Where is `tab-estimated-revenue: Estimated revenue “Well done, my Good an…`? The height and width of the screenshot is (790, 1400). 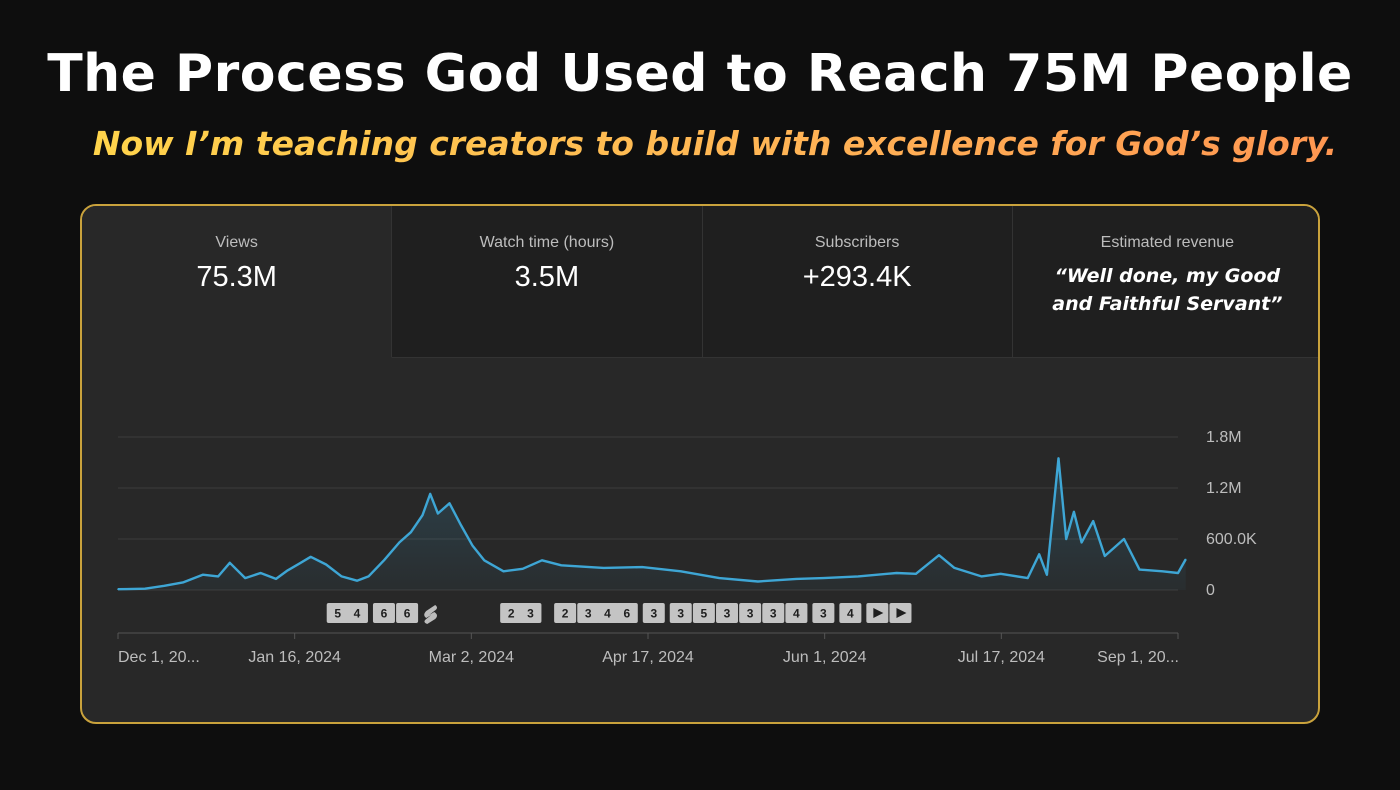
tab-estimated-revenue: Estimated revenue “Well done, my Good an… is located at coordinates (1165, 282).